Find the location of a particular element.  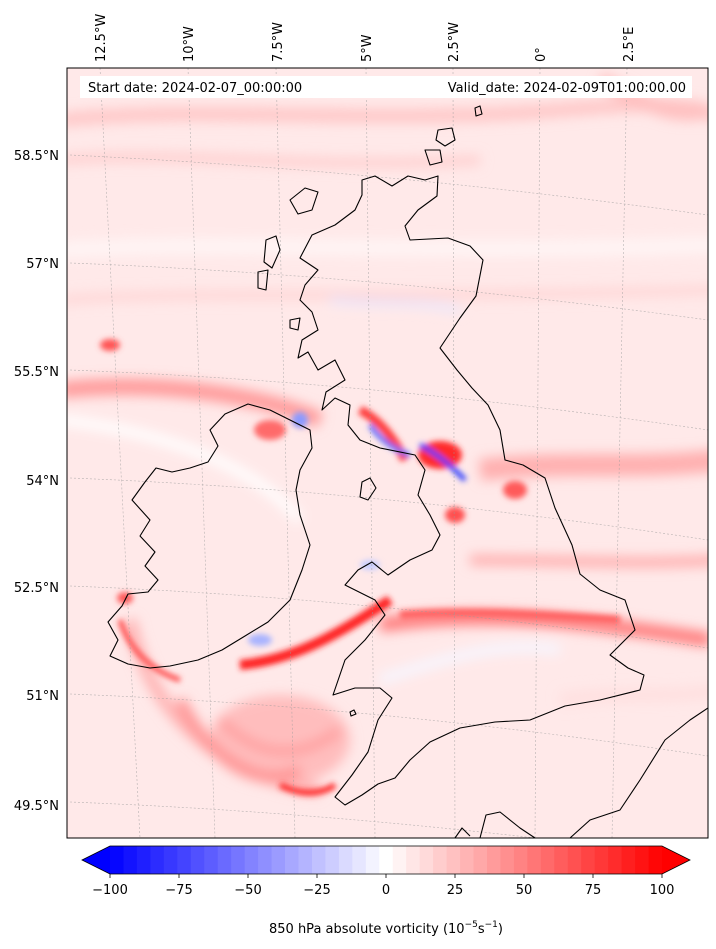

colorbar-label-mid: s is located at coordinates (481, 929).